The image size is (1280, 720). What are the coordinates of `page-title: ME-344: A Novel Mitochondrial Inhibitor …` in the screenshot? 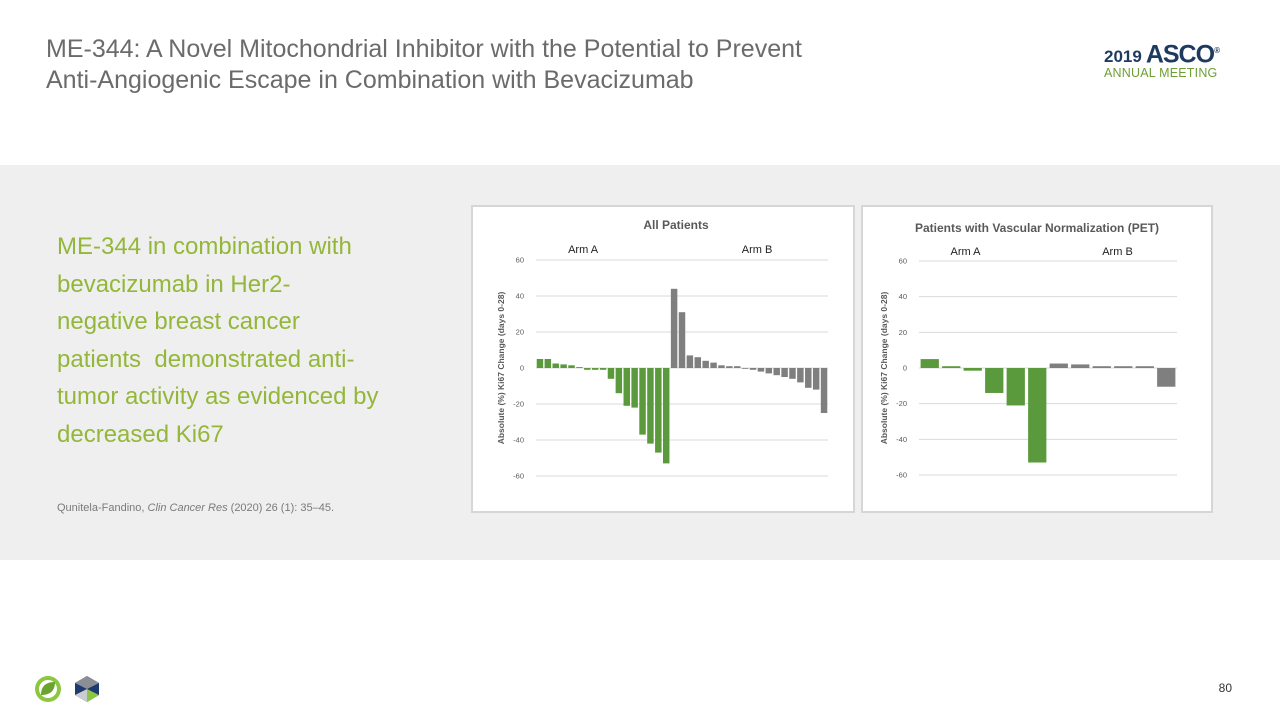 It's located at (496, 65).